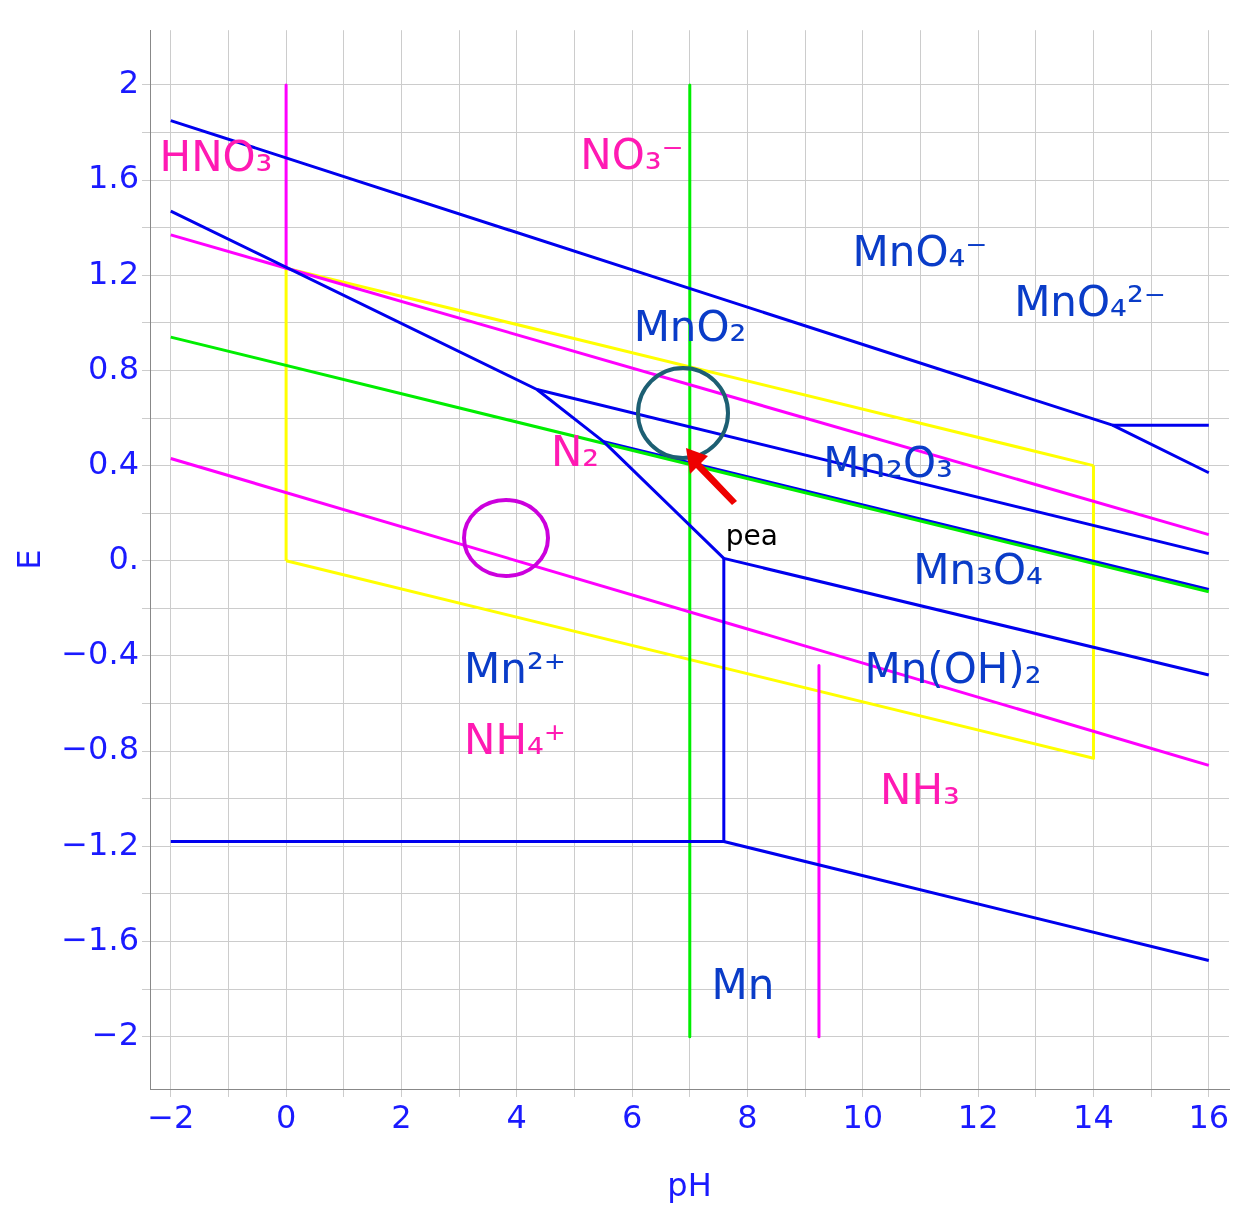  What do you see at coordinates (516, 1116) in the screenshot?
I see `x-tick-label: 4` at bounding box center [516, 1116].